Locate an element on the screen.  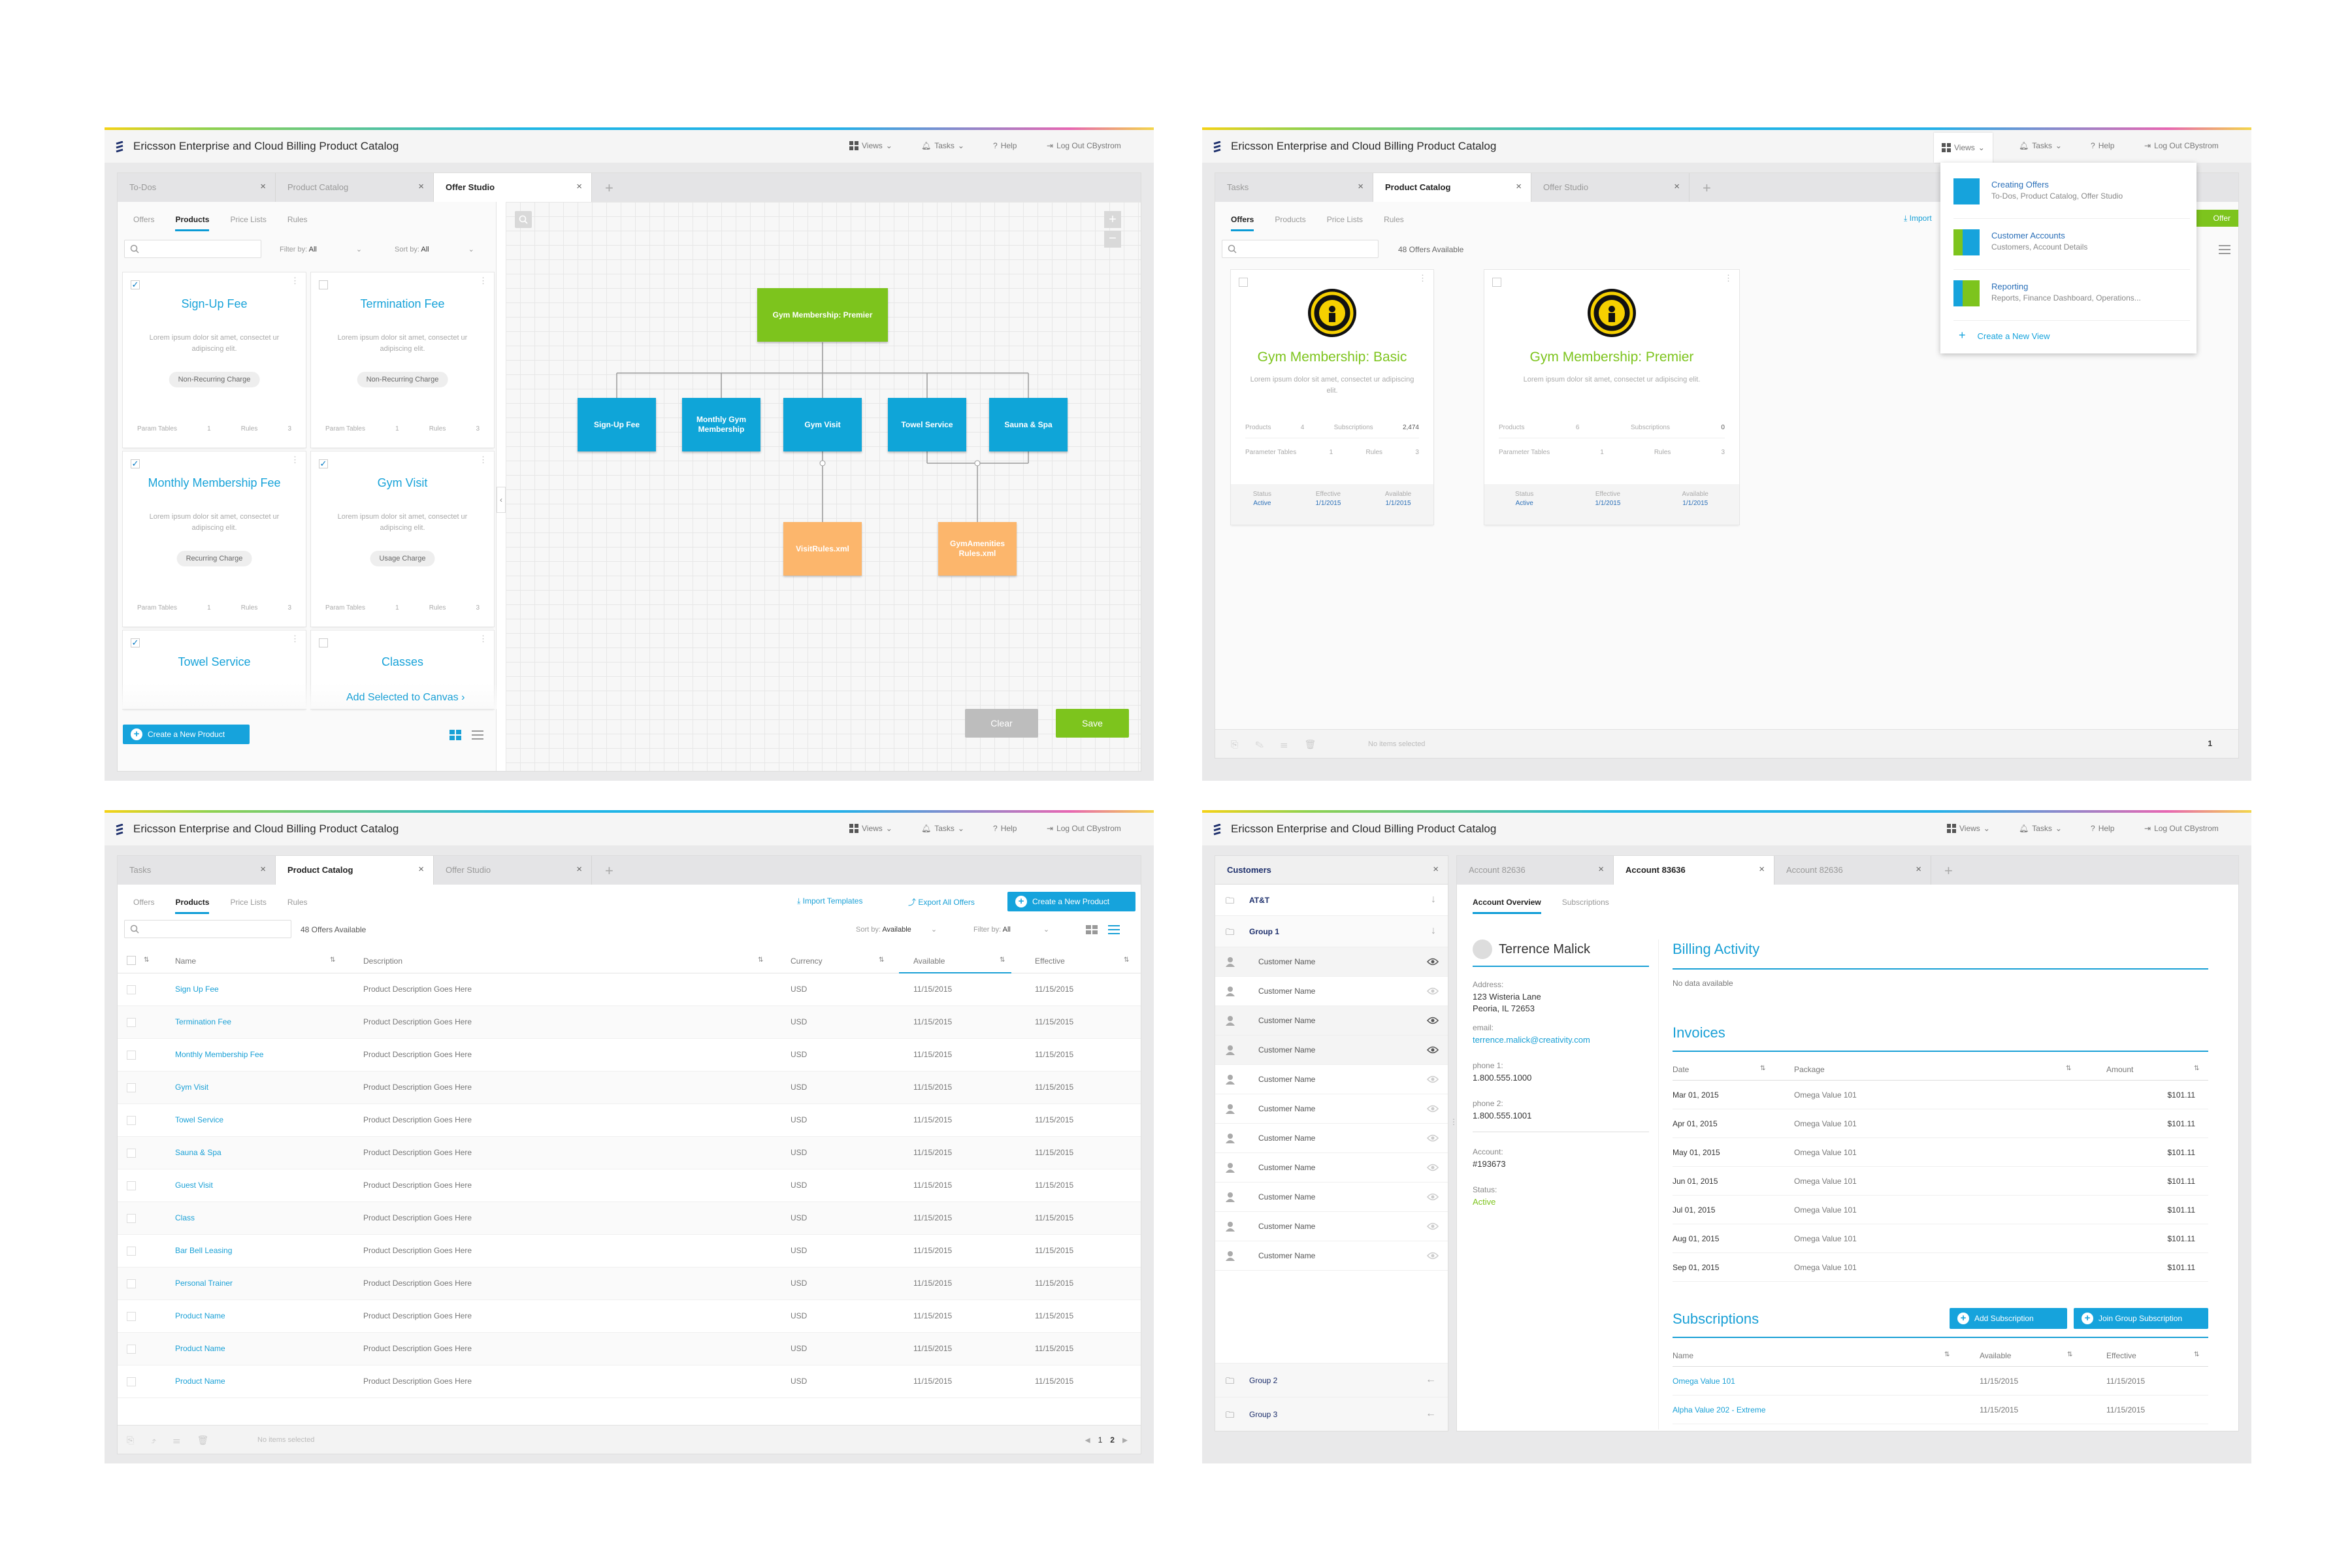
create-product-button: + Create a New Product is located at coordinates (186, 734).